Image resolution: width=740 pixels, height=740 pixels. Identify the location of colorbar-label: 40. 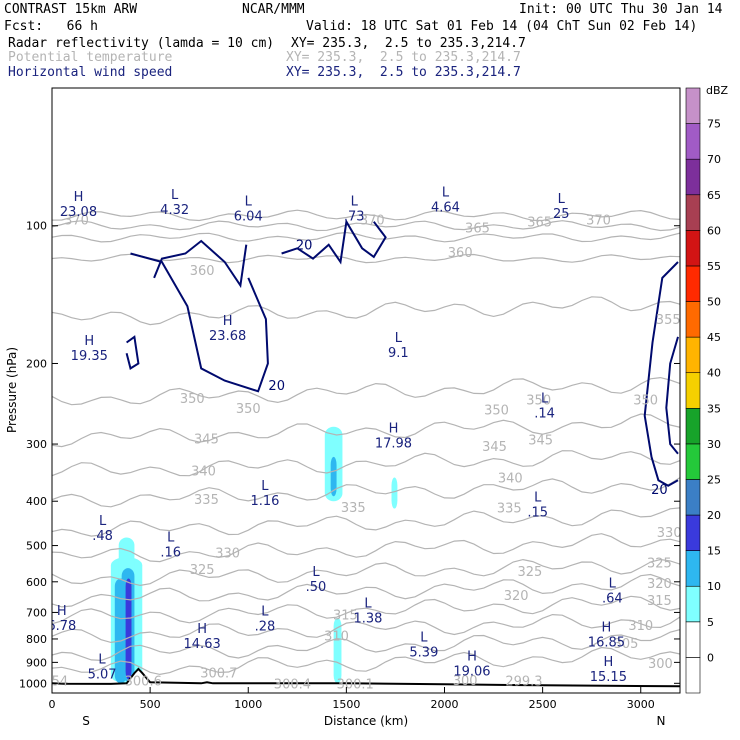
(714, 373).